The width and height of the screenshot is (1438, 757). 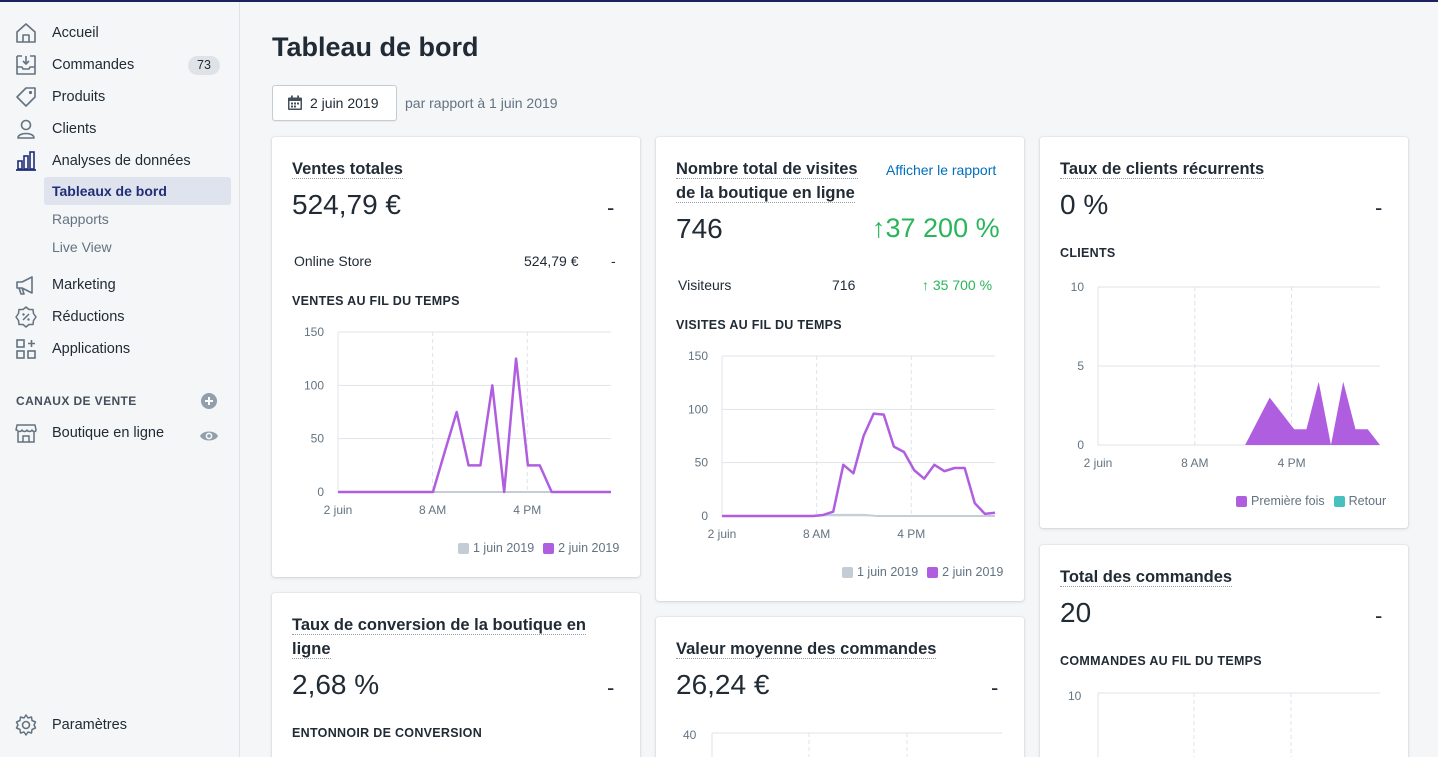 I want to click on sidebar-item-reductions: Réductions, so click(x=120, y=317).